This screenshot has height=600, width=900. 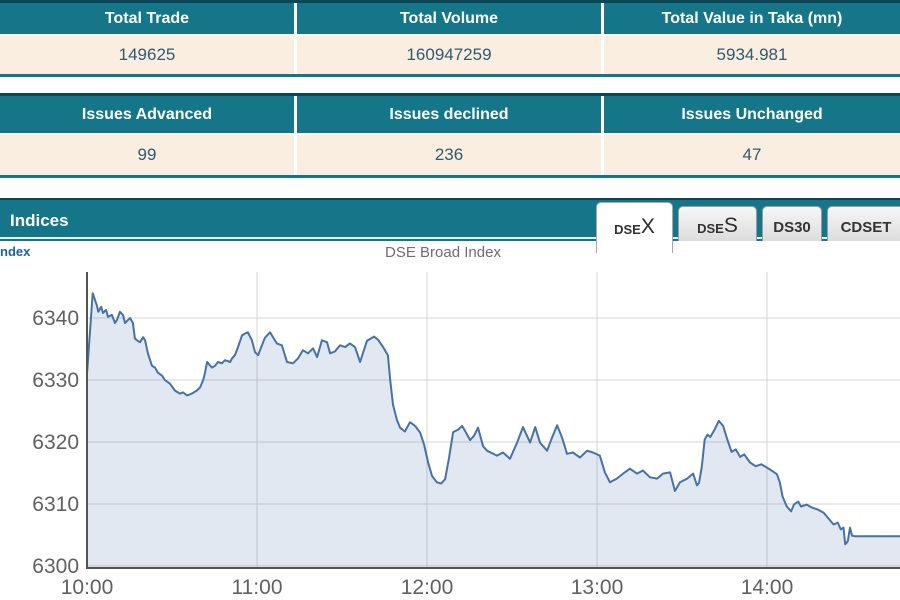 I want to click on y-axis-tick-label: 6320, so click(x=55, y=442).